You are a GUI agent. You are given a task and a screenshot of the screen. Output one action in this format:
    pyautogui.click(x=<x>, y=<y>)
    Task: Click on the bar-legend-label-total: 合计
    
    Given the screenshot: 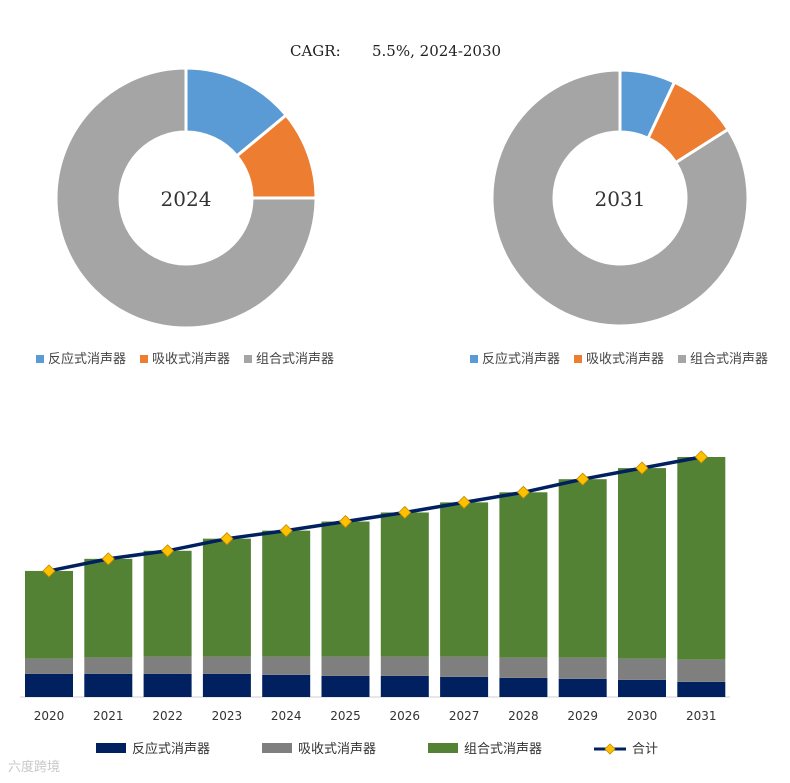 What is the action you would take?
    pyautogui.click(x=645, y=749)
    